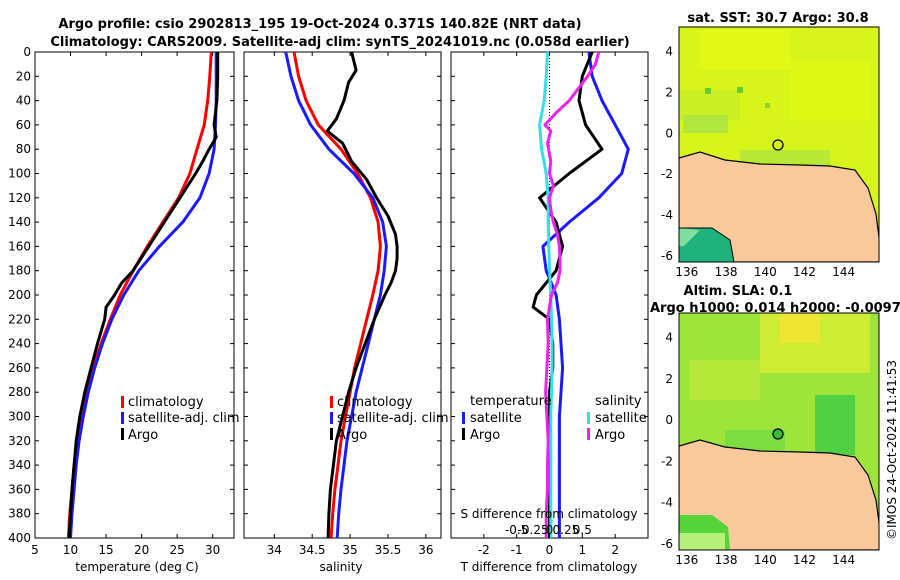  What do you see at coordinates (19, 465) in the screenshot?
I see `y-tick-label: 340` at bounding box center [19, 465].